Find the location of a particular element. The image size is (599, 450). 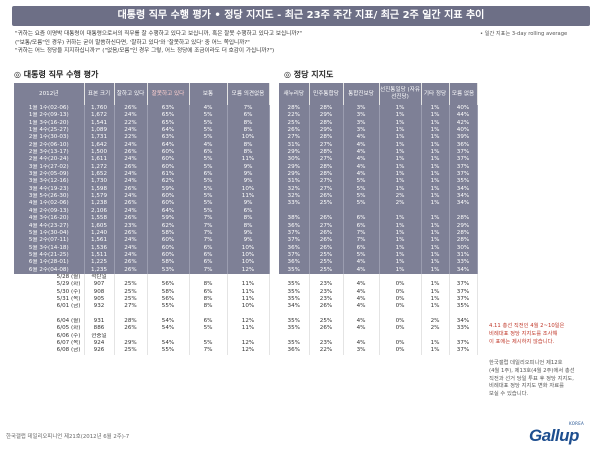

approval-cell: 6/04 (월) is located at coordinates (49, 321).